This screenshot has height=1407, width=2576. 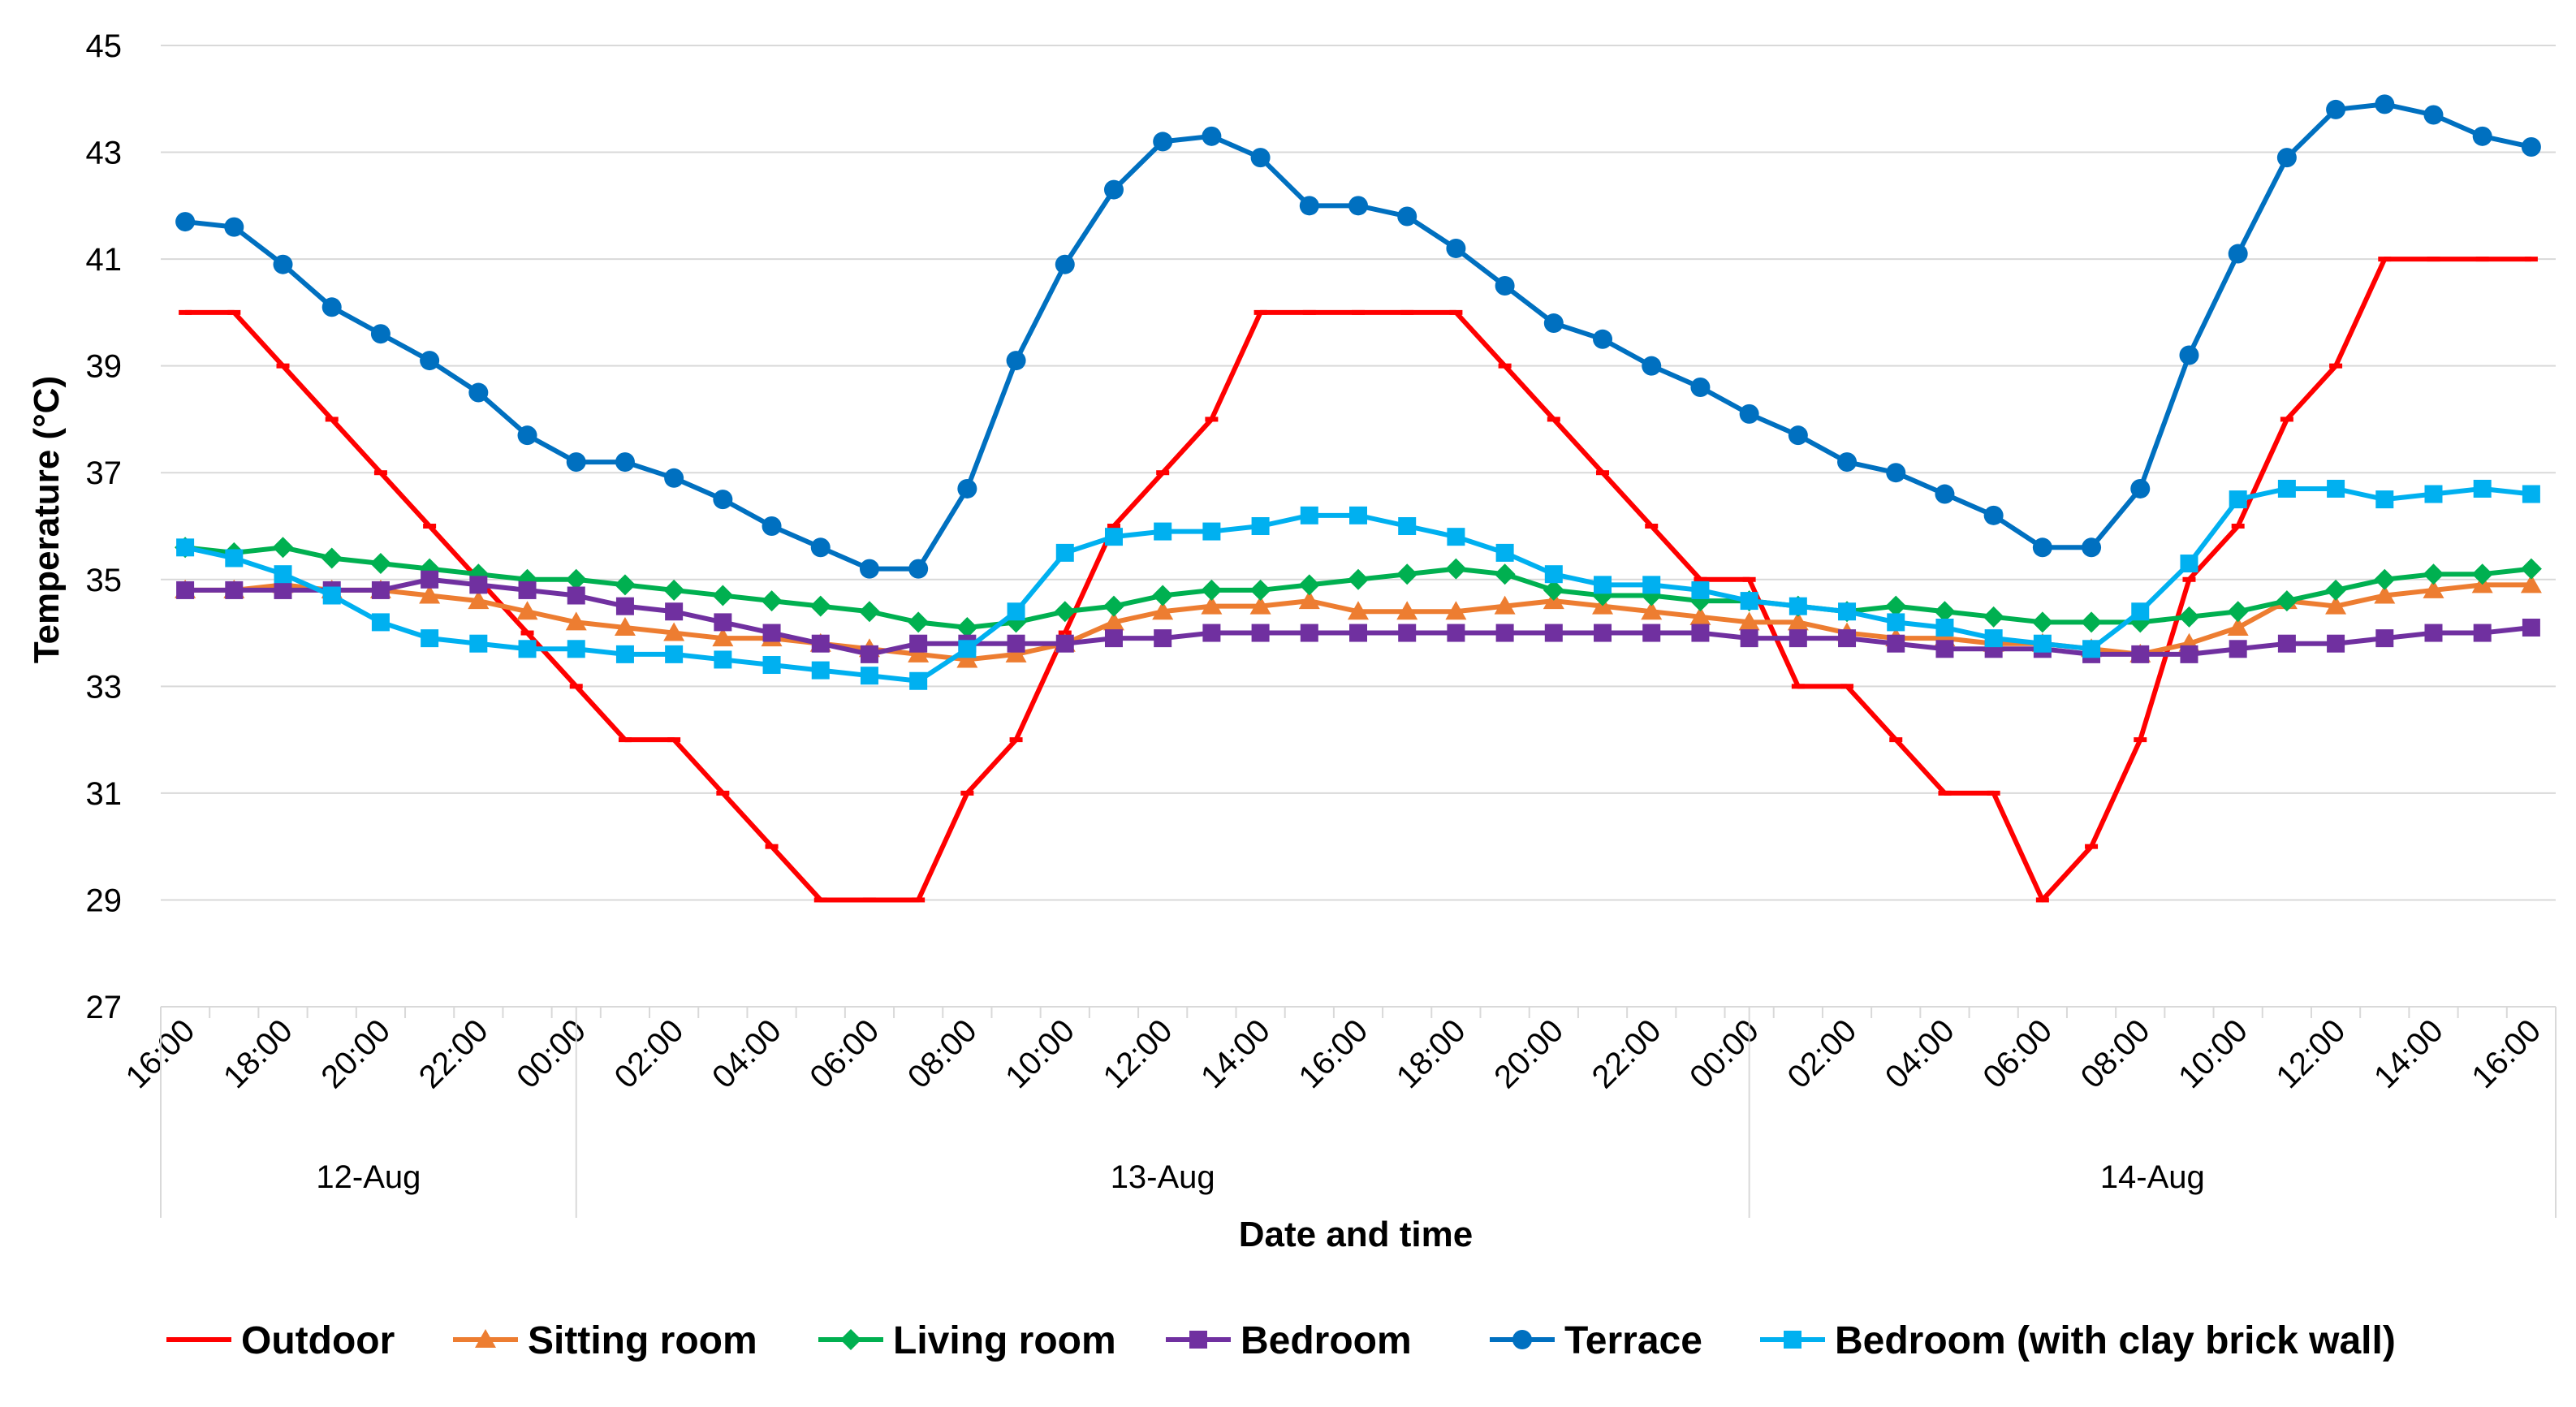 I want to click on legend-label: Sitting room, so click(x=642, y=1340).